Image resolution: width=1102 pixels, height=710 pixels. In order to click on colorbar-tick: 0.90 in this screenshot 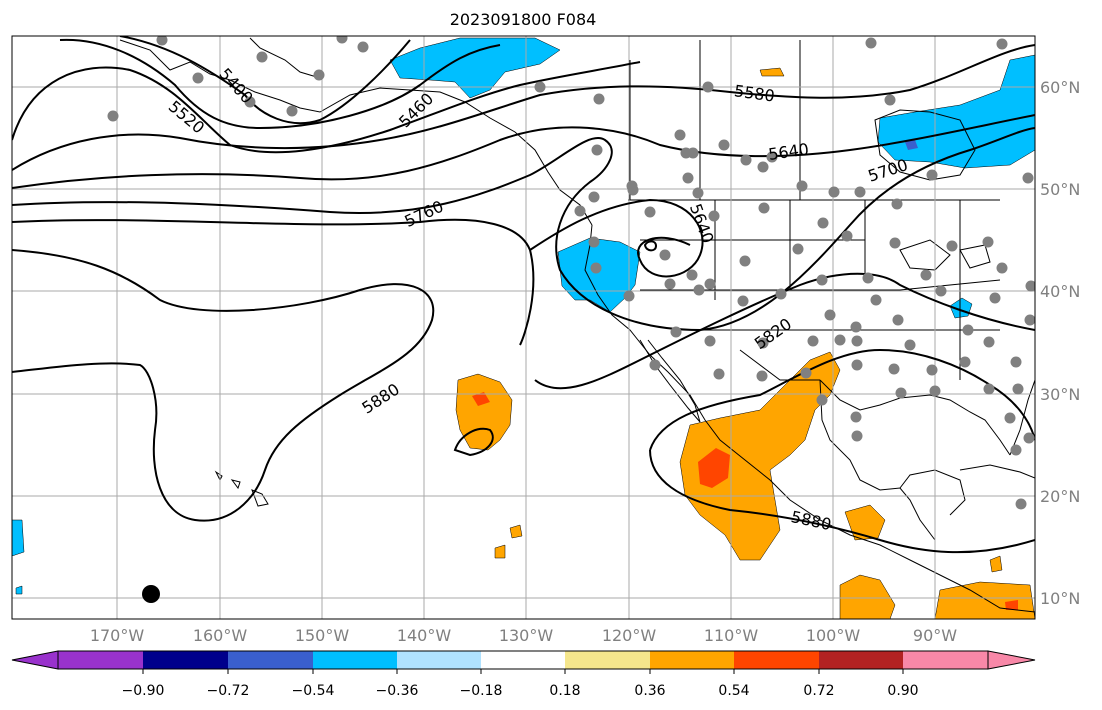, I will do `click(902, 691)`.